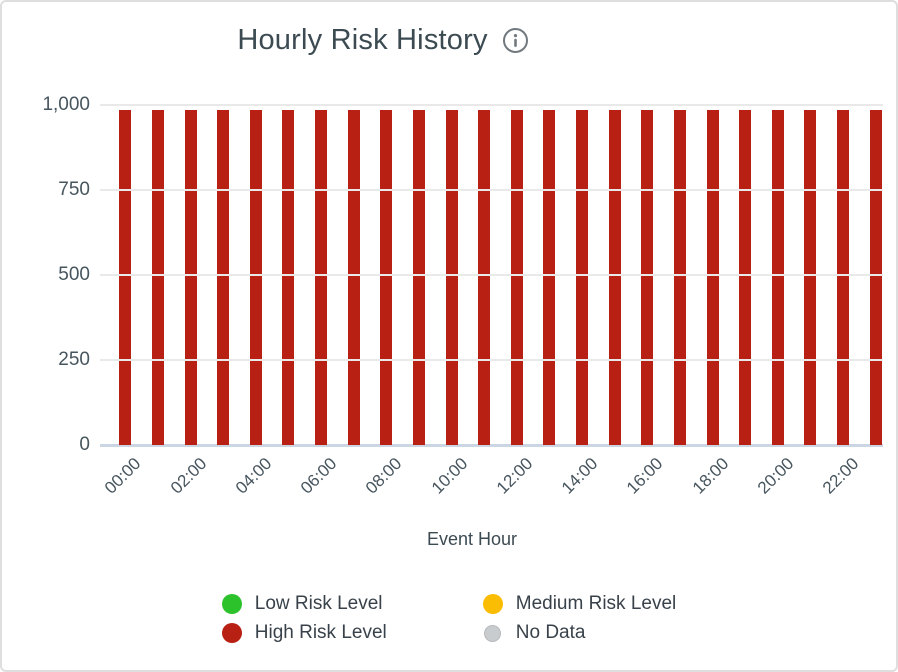  I want to click on x-tick-label-18:00: 18:00, so click(710, 476).